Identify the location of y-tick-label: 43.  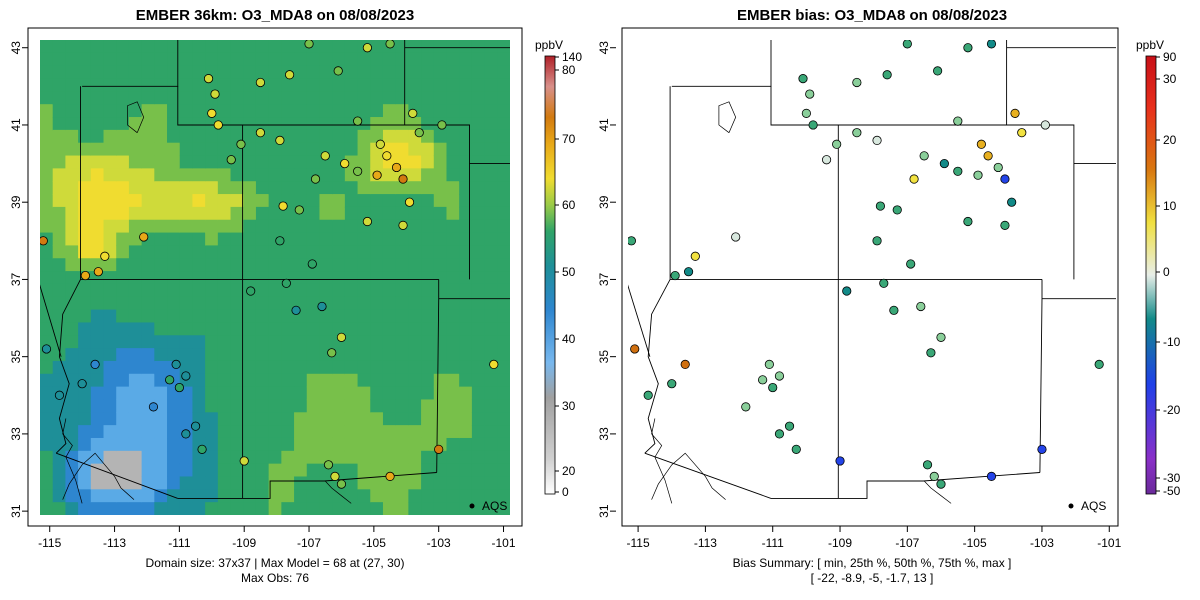
(604, 48).